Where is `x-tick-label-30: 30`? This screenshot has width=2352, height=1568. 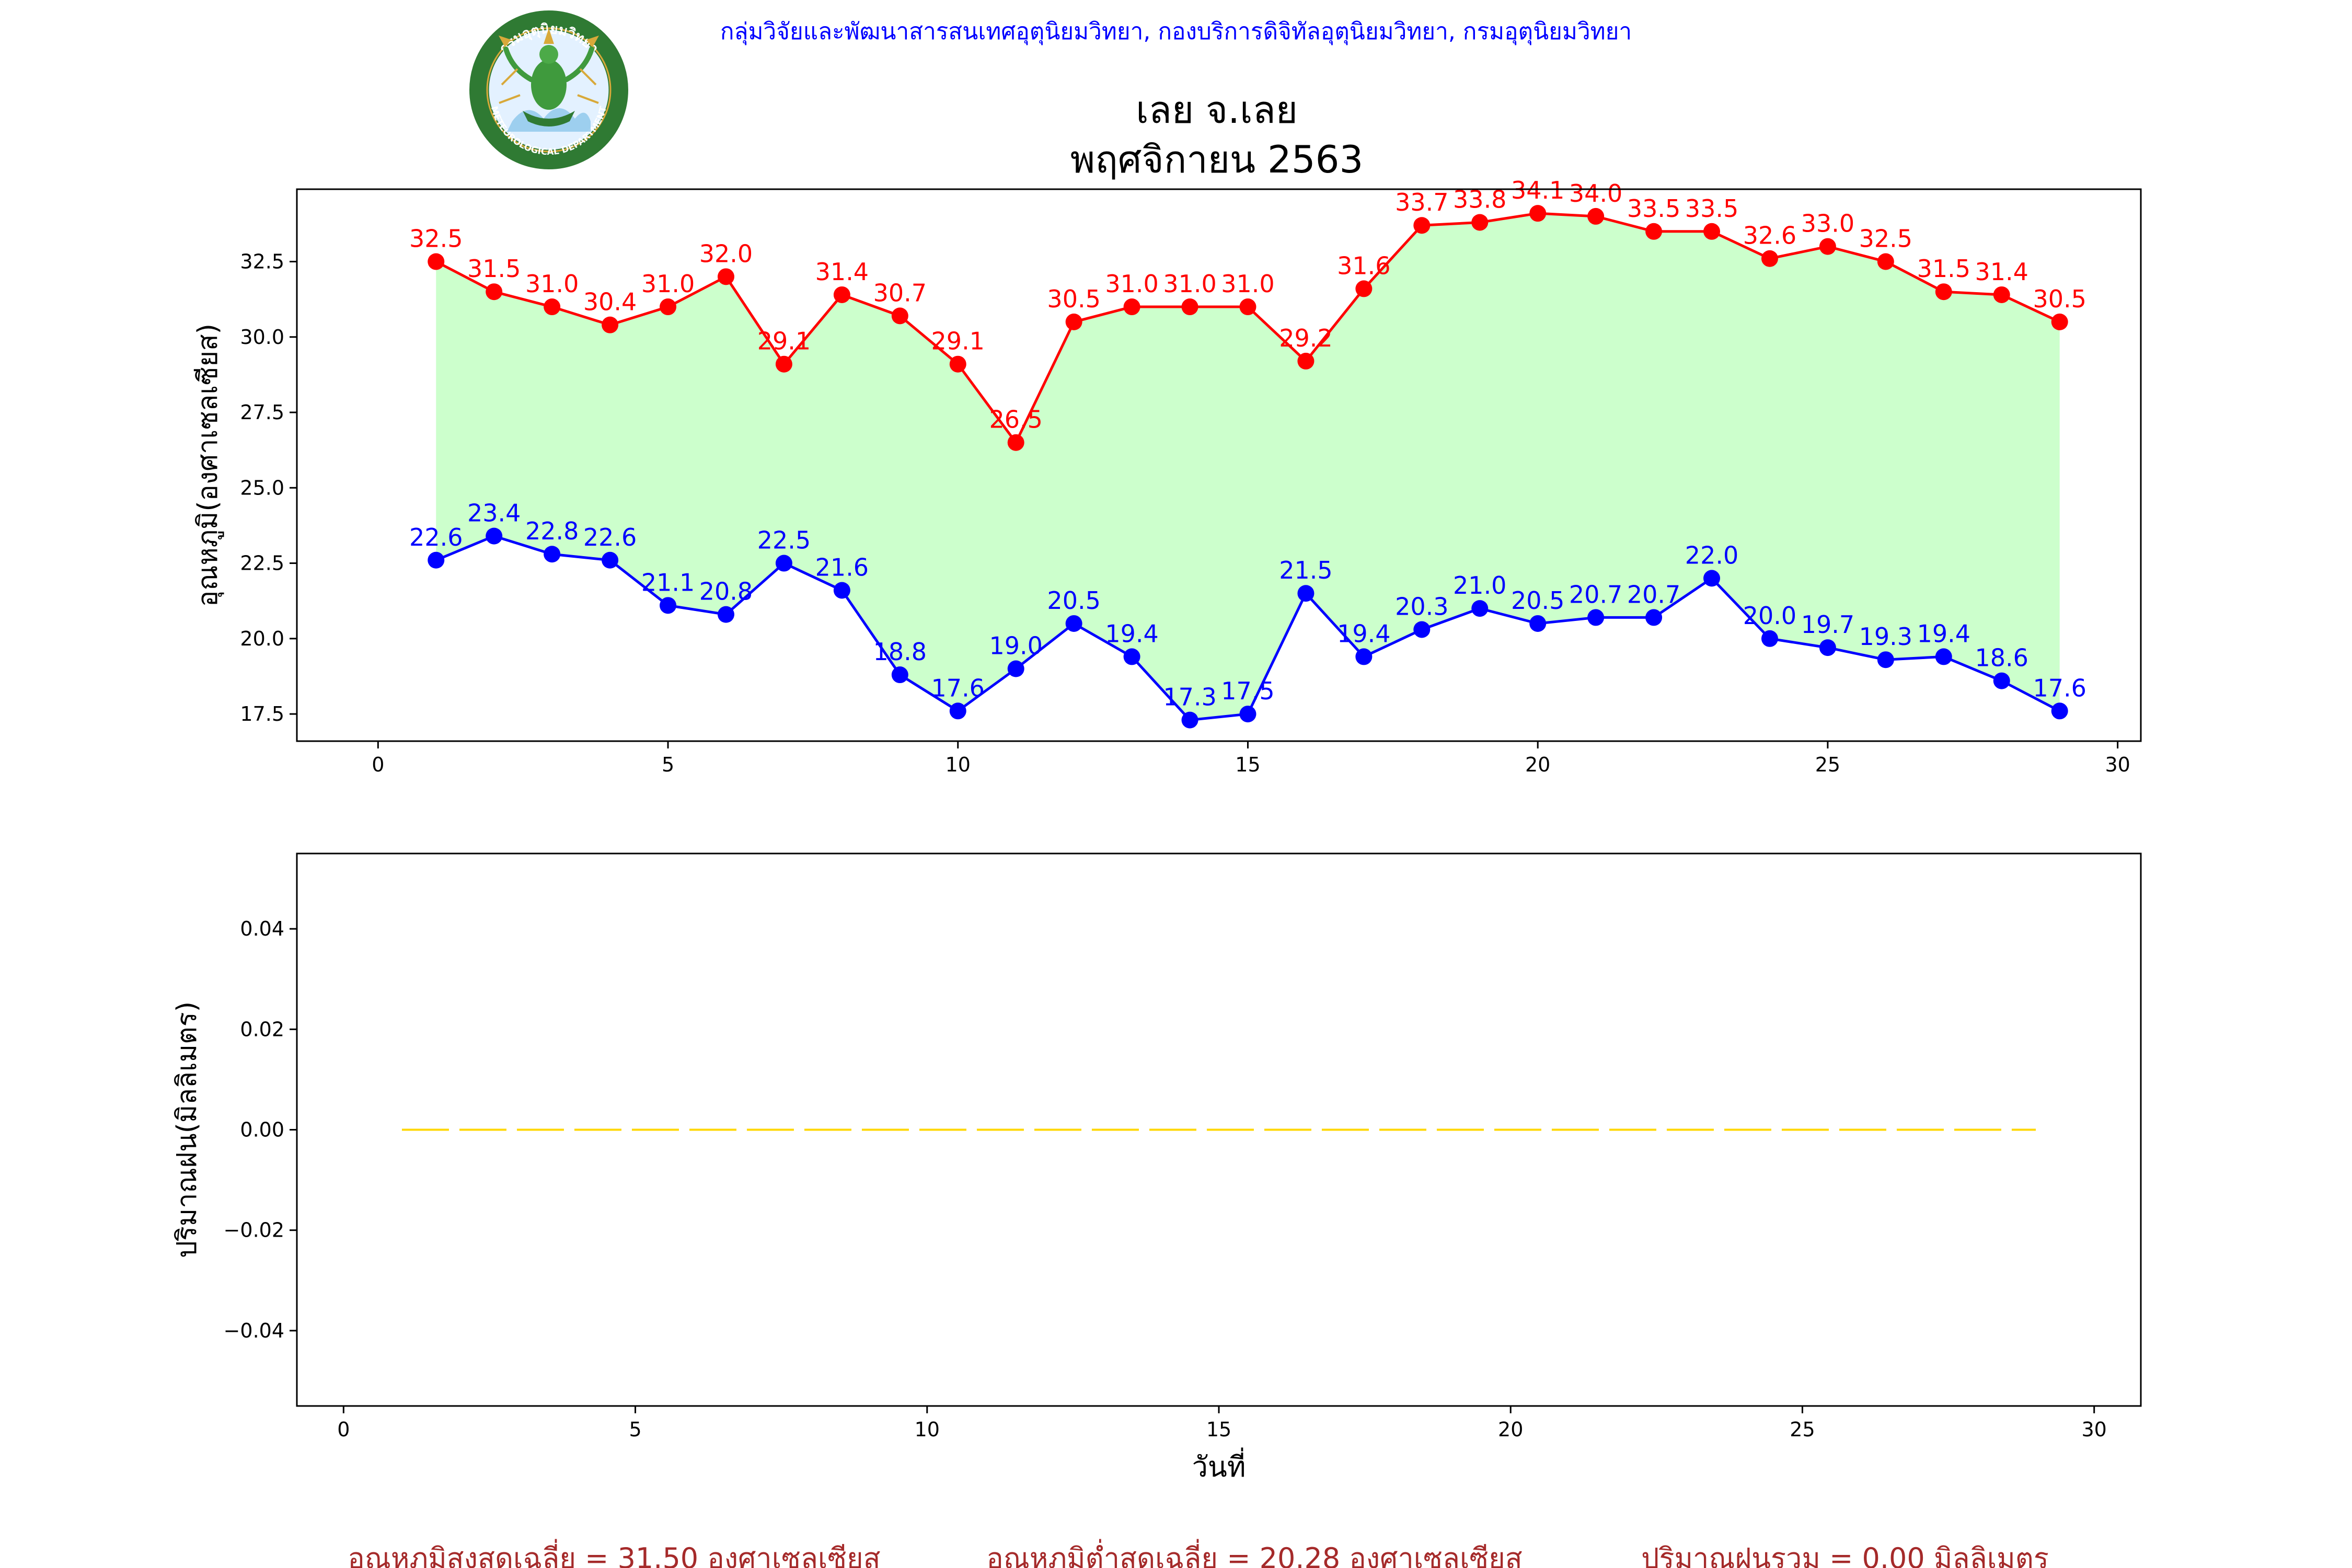
x-tick-label-30: 30 is located at coordinates (2117, 764).